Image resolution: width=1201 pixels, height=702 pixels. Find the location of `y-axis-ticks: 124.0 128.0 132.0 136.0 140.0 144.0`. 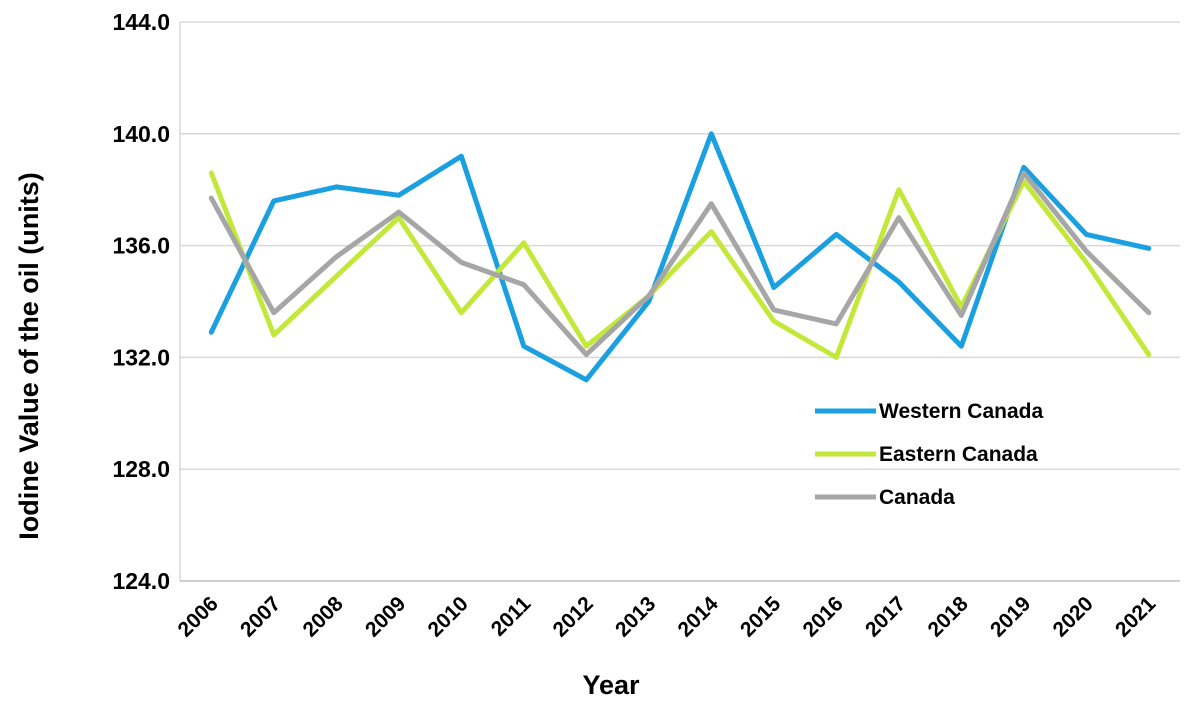

y-axis-ticks: 124.0 128.0 132.0 136.0 140.0 144.0 is located at coordinates (141, 301).